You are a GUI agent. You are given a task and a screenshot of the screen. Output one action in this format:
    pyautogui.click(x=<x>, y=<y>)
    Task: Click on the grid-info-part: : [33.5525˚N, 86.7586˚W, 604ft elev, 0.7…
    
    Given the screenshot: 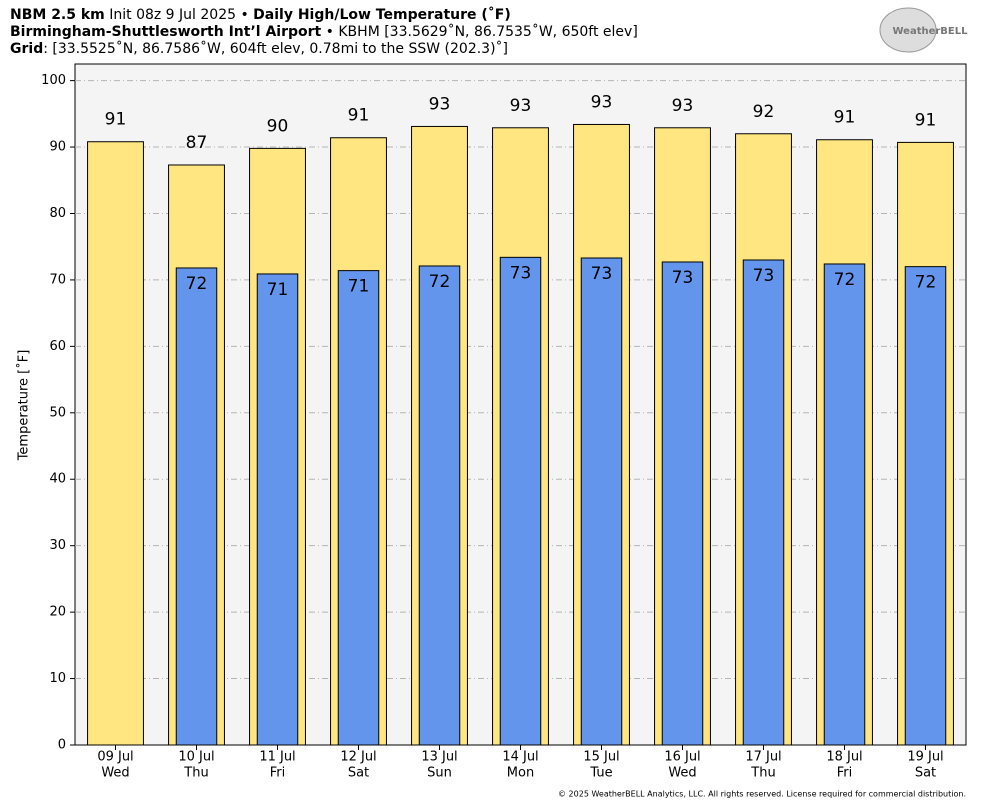 What is the action you would take?
    pyautogui.click(x=275, y=48)
    